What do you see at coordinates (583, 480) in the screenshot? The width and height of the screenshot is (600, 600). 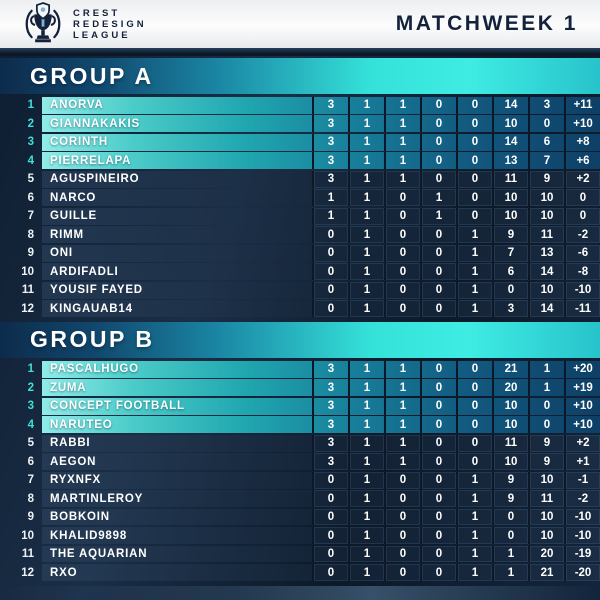 I see `stat-cell: -1` at bounding box center [583, 480].